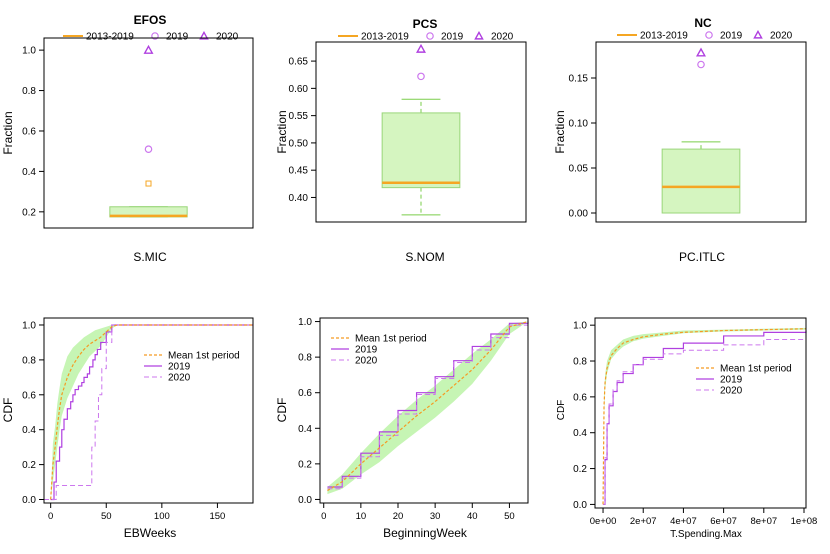 The image size is (830, 554). I want to click on chart-title: NC, so click(703, 23).